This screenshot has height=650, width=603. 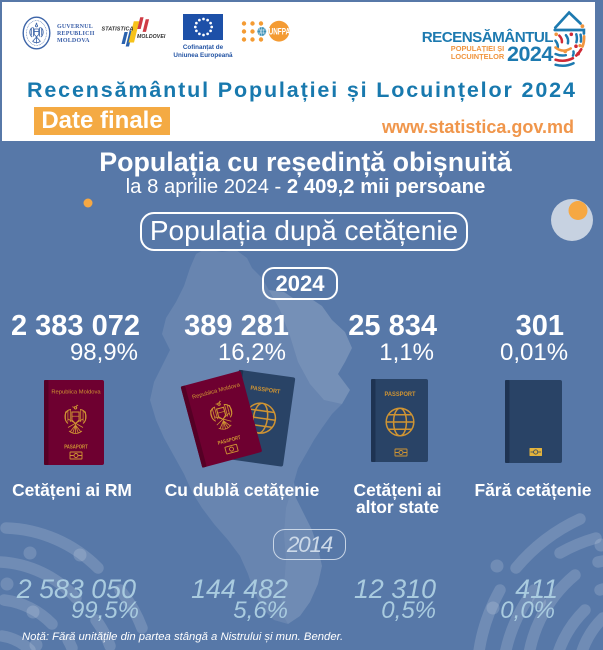 I want to click on svg-text: MOLDOVEI, so click(x=151, y=37).